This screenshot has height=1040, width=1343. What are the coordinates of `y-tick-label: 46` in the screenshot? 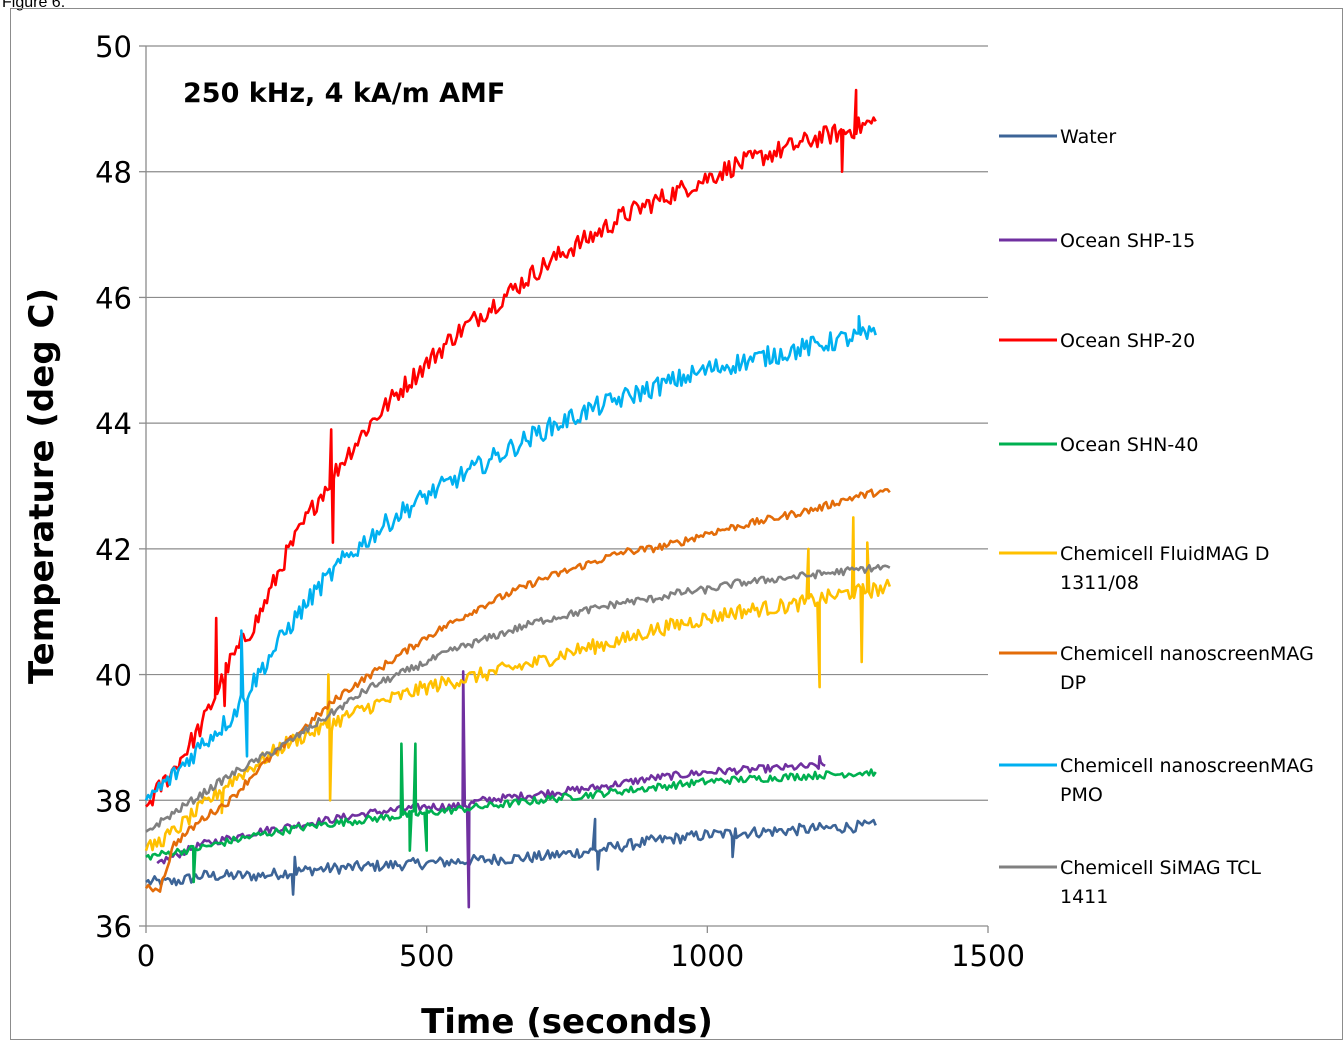 It's located at (113, 298).